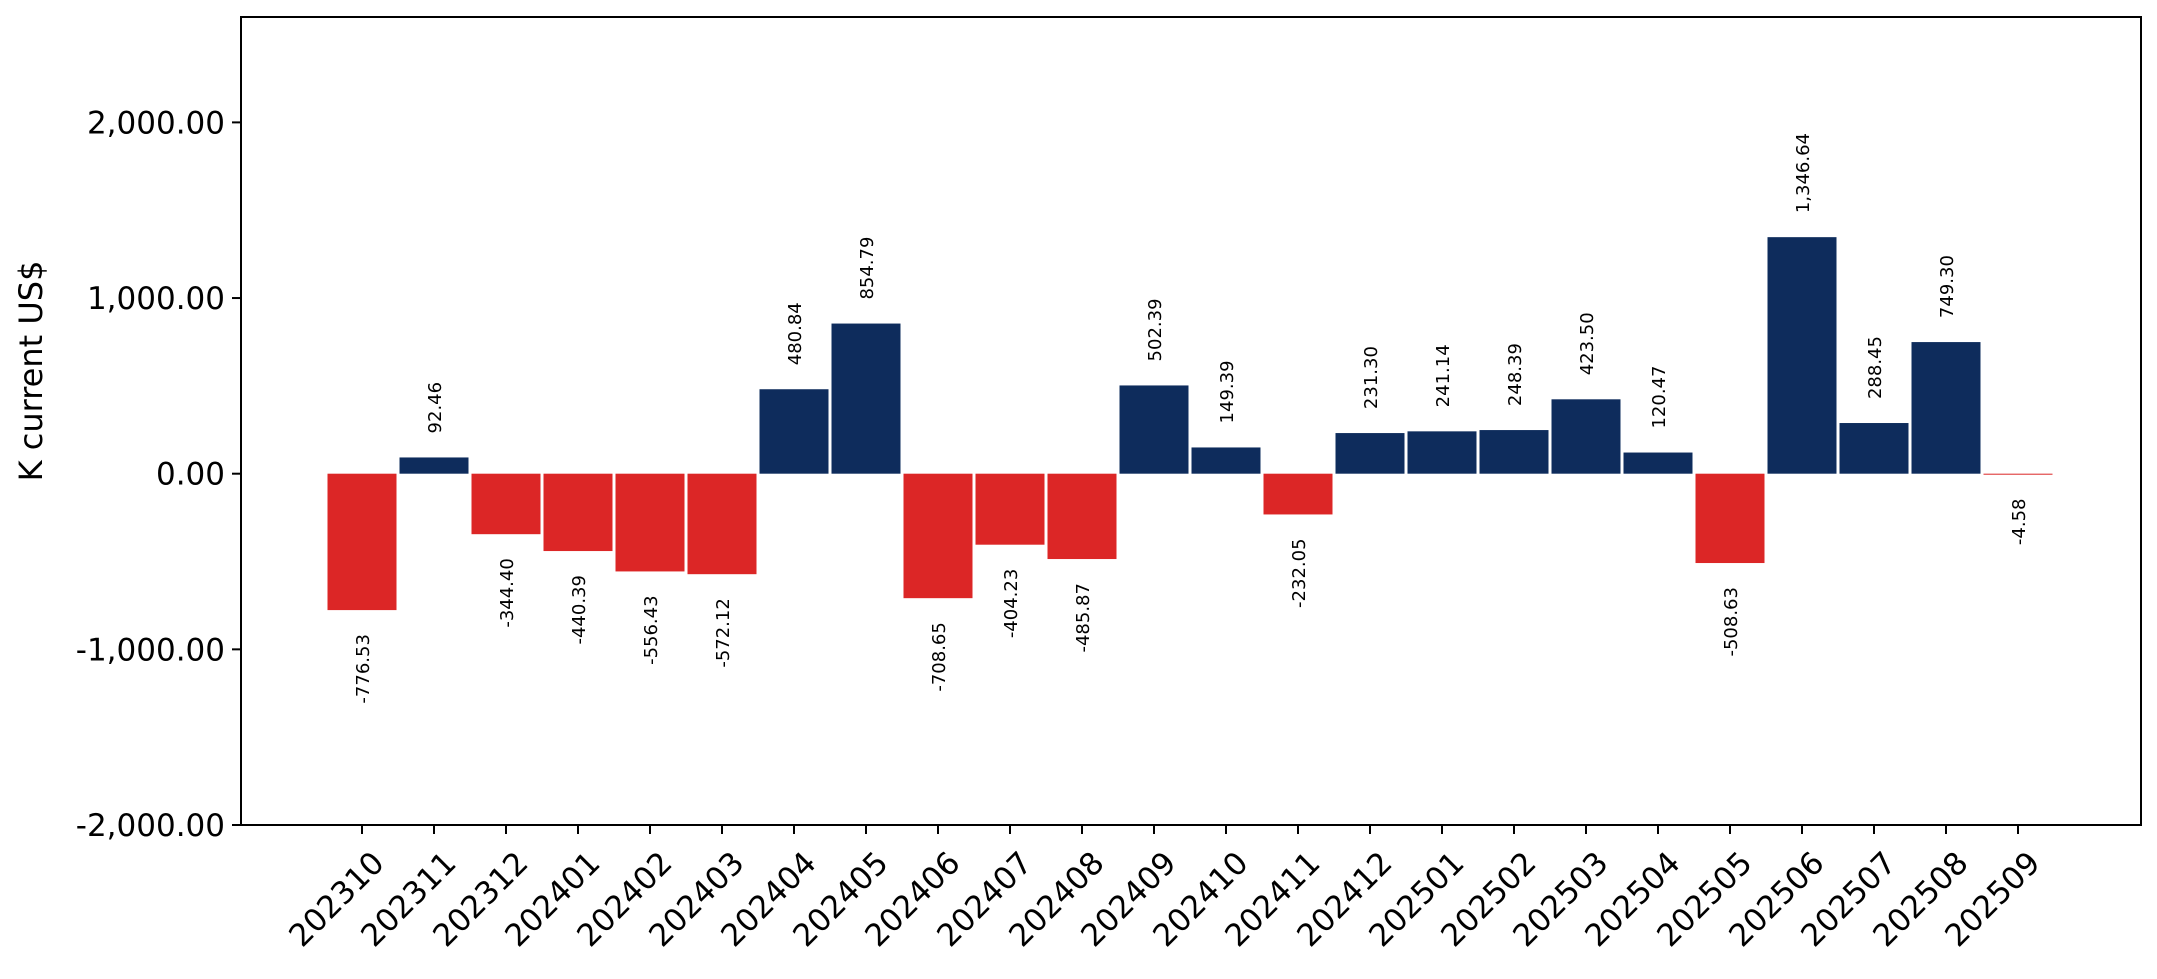  I want to click on data-label-202311: 92.46, so click(435, 408).